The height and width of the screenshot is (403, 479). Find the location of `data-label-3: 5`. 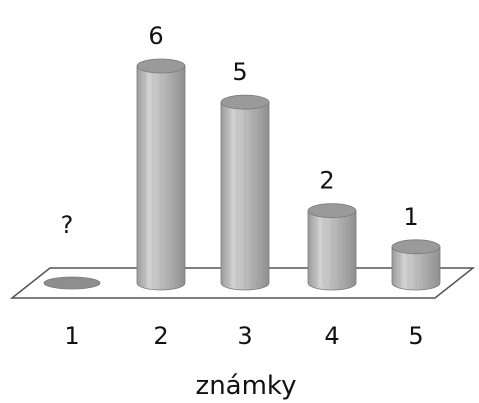

data-label-3: 5 is located at coordinates (239, 72).